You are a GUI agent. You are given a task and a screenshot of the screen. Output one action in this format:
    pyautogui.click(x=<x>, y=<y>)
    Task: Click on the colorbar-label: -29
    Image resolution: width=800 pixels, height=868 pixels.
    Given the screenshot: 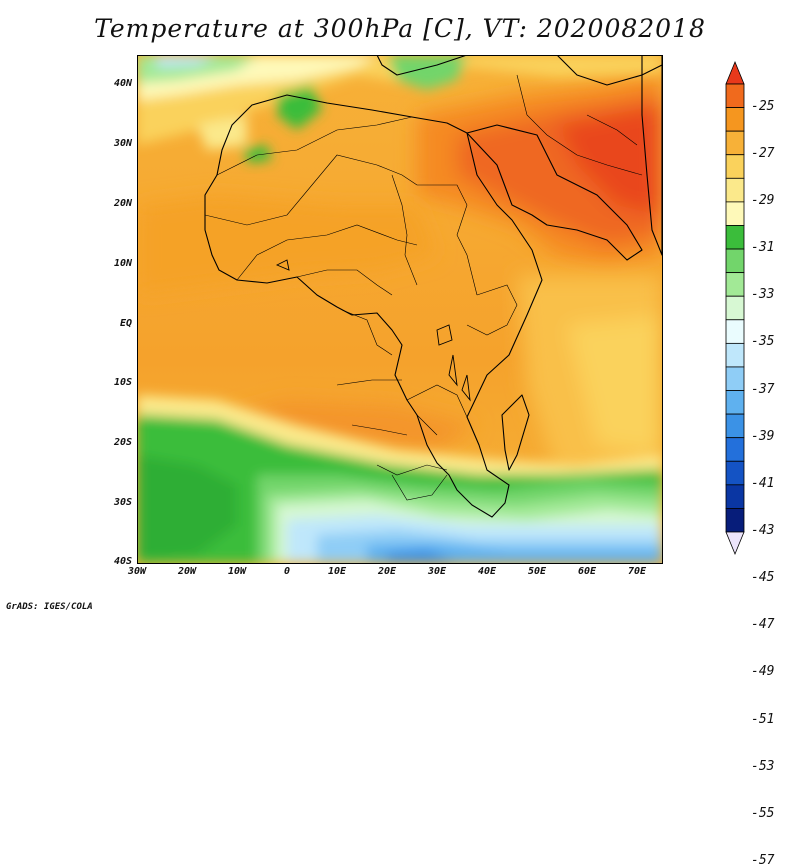 What is the action you would take?
    pyautogui.click(x=763, y=200)
    